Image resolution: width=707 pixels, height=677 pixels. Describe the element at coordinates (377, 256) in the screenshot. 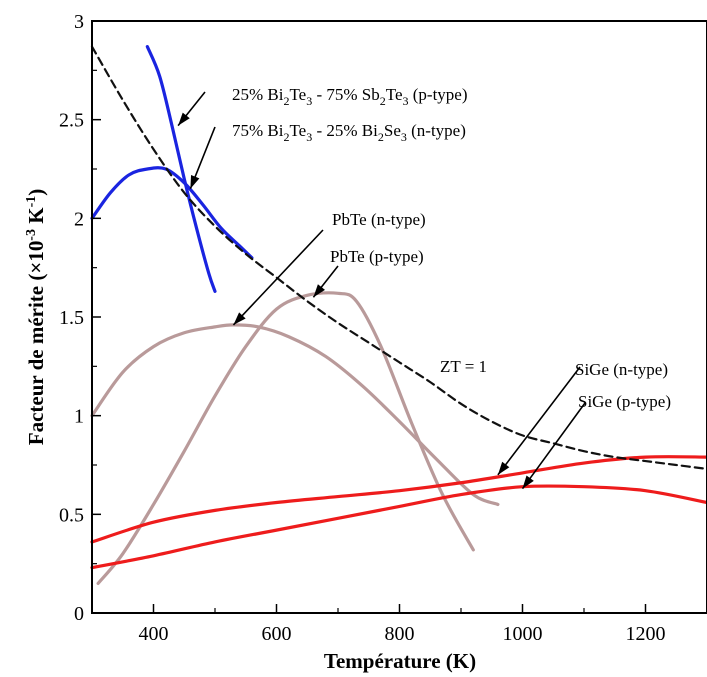

I see `annotation-pbte-p: PbTe (p-type)` at that location.